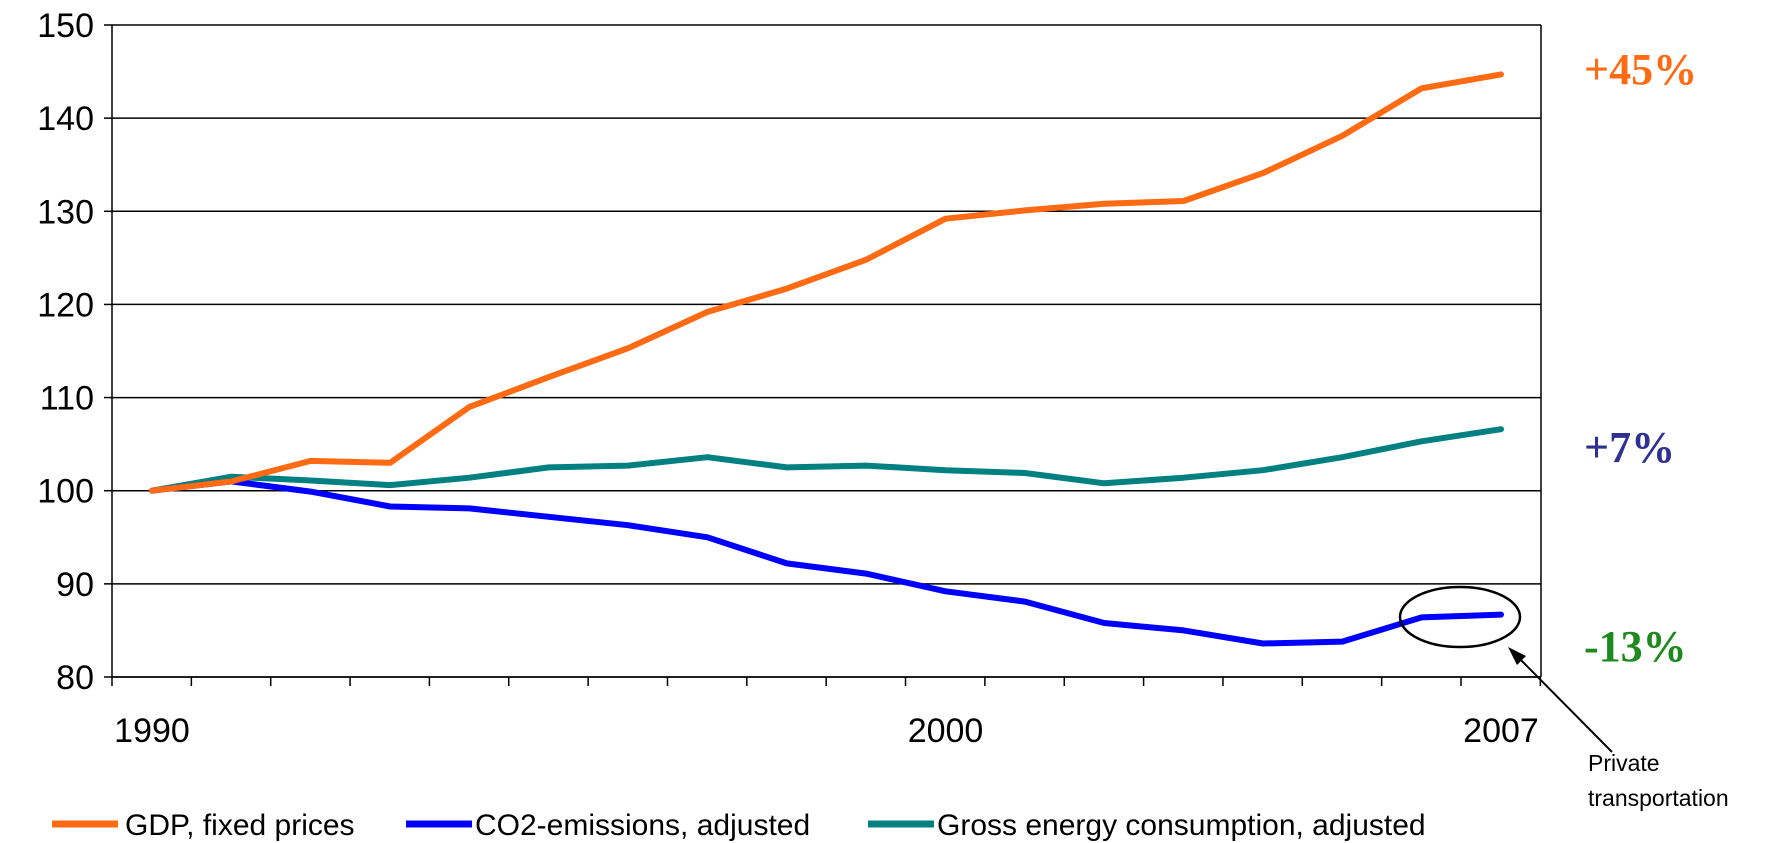  Describe the element at coordinates (65, 212) in the screenshot. I see `y-tick-label-130: 130` at that location.